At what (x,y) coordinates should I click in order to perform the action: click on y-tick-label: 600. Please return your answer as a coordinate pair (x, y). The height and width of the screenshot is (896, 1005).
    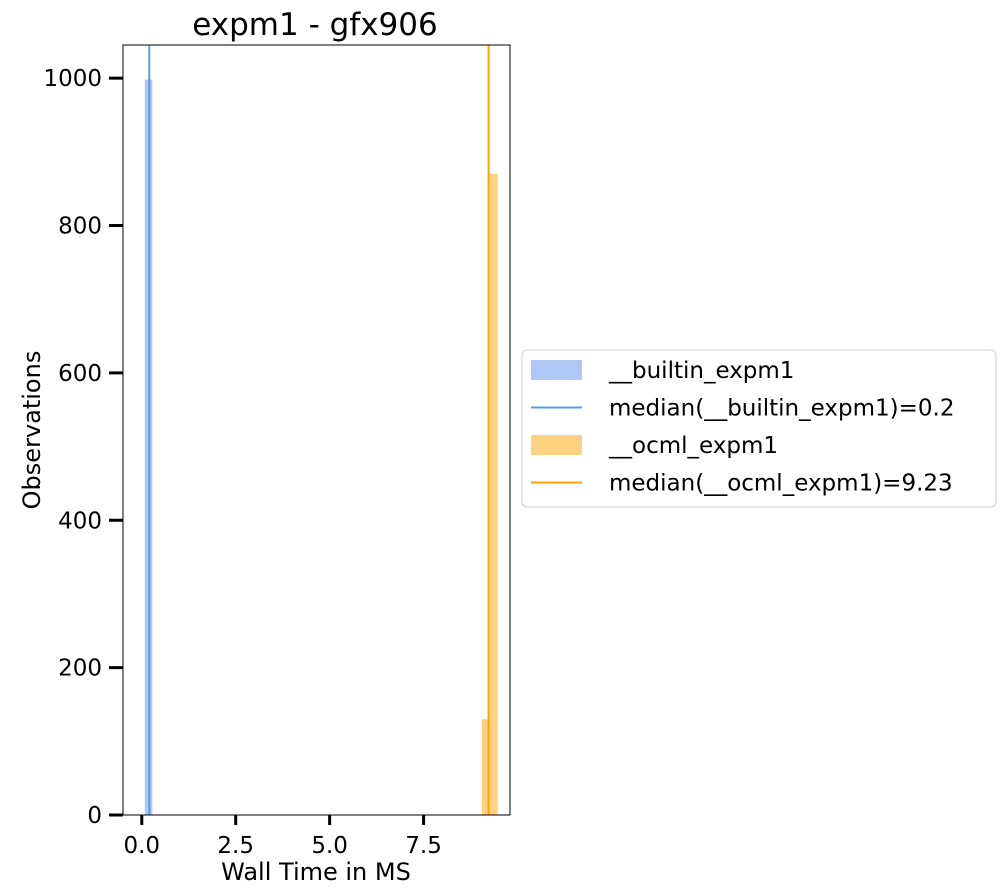
    Looking at the image, I should click on (80, 374).